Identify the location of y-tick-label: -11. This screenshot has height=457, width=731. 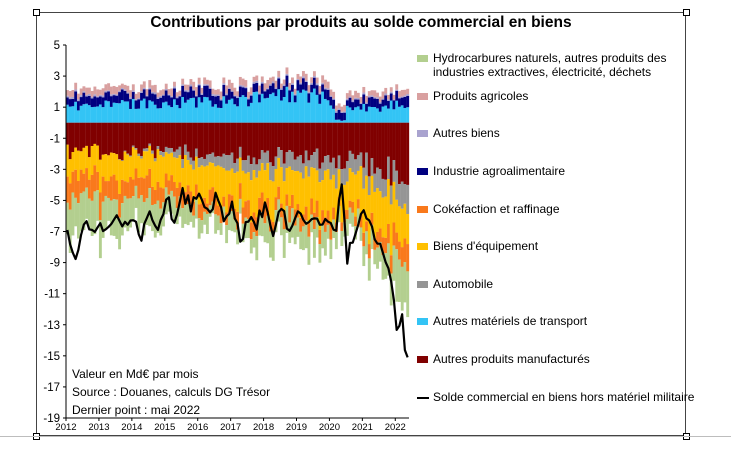
(52, 295).